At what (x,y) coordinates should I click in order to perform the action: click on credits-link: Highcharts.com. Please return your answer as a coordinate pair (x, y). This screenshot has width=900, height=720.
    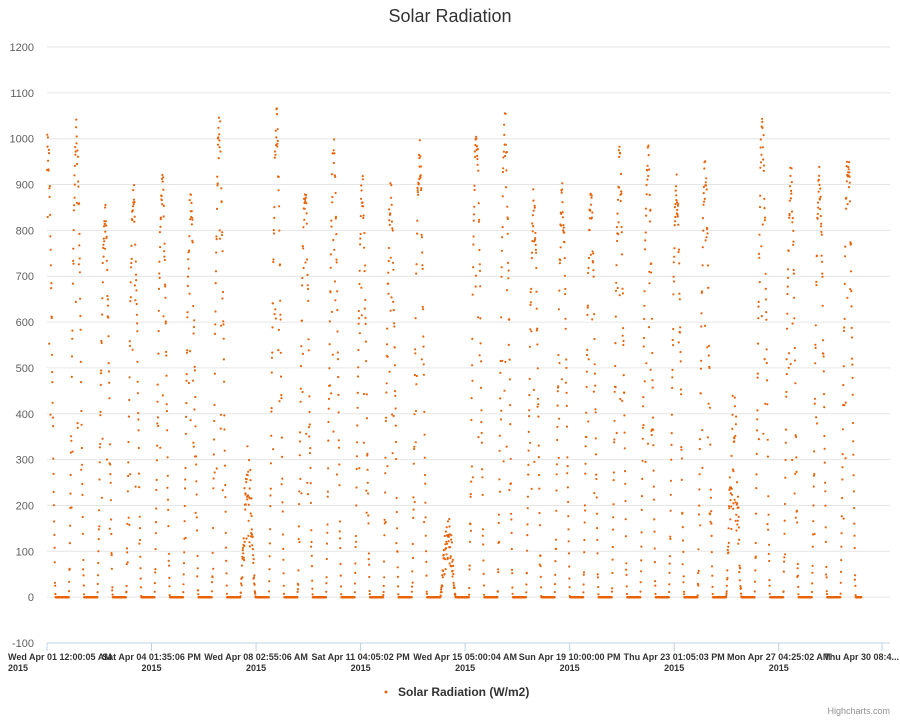
    Looking at the image, I should click on (858, 711).